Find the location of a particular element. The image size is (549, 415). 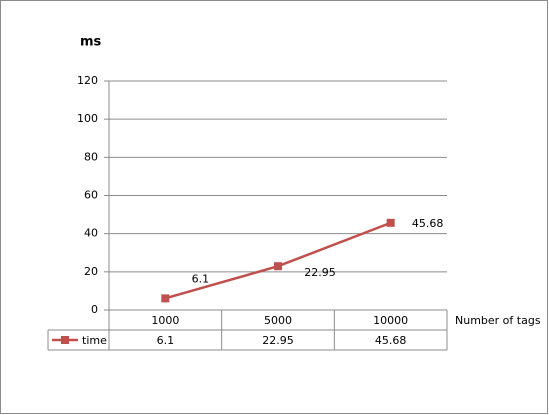

y-tick-label: 0 is located at coordinates (94, 309).